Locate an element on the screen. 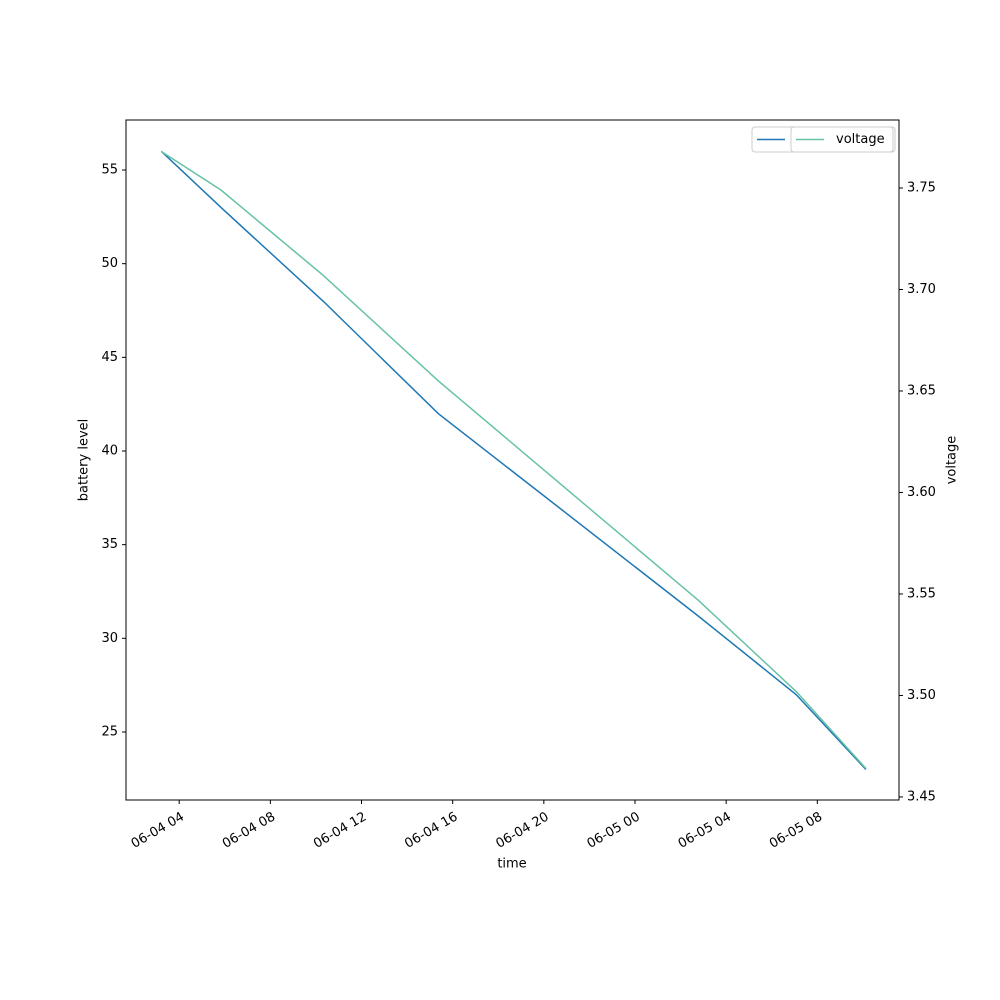 This screenshot has width=1000, height=1000. x-tick-label: 06-05 08 is located at coordinates (796, 831).